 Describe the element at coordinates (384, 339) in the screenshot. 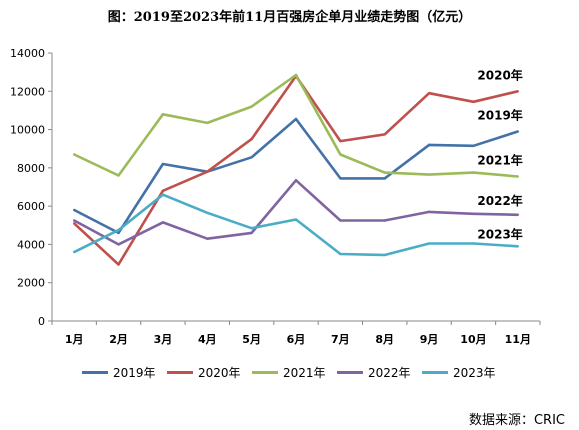

I see `x-tick-label: 8月` at that location.